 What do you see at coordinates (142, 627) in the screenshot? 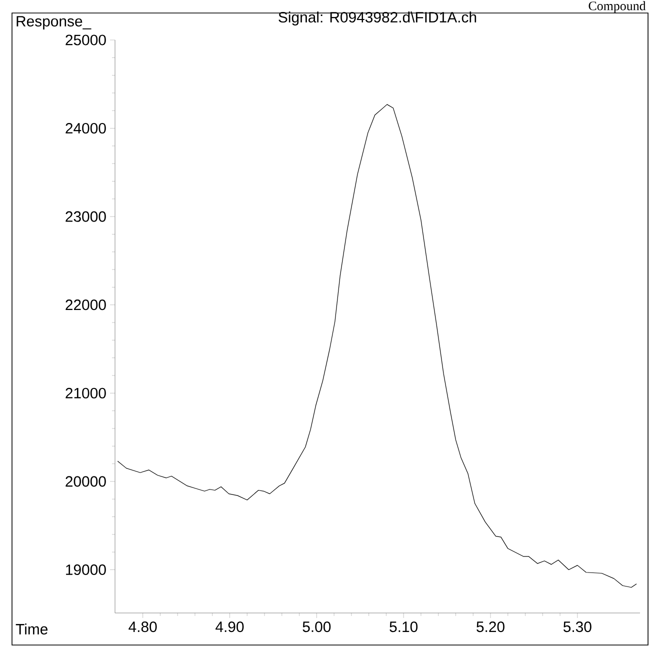
I see `x-tick-label: 4.80` at bounding box center [142, 627].